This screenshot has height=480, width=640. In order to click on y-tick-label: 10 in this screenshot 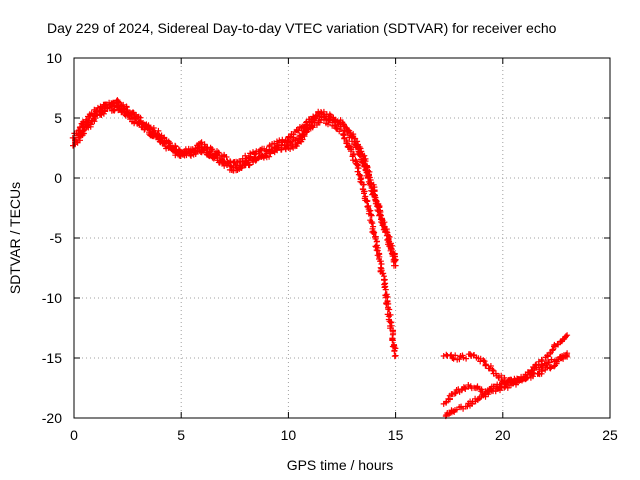, I will do `click(54, 58)`.